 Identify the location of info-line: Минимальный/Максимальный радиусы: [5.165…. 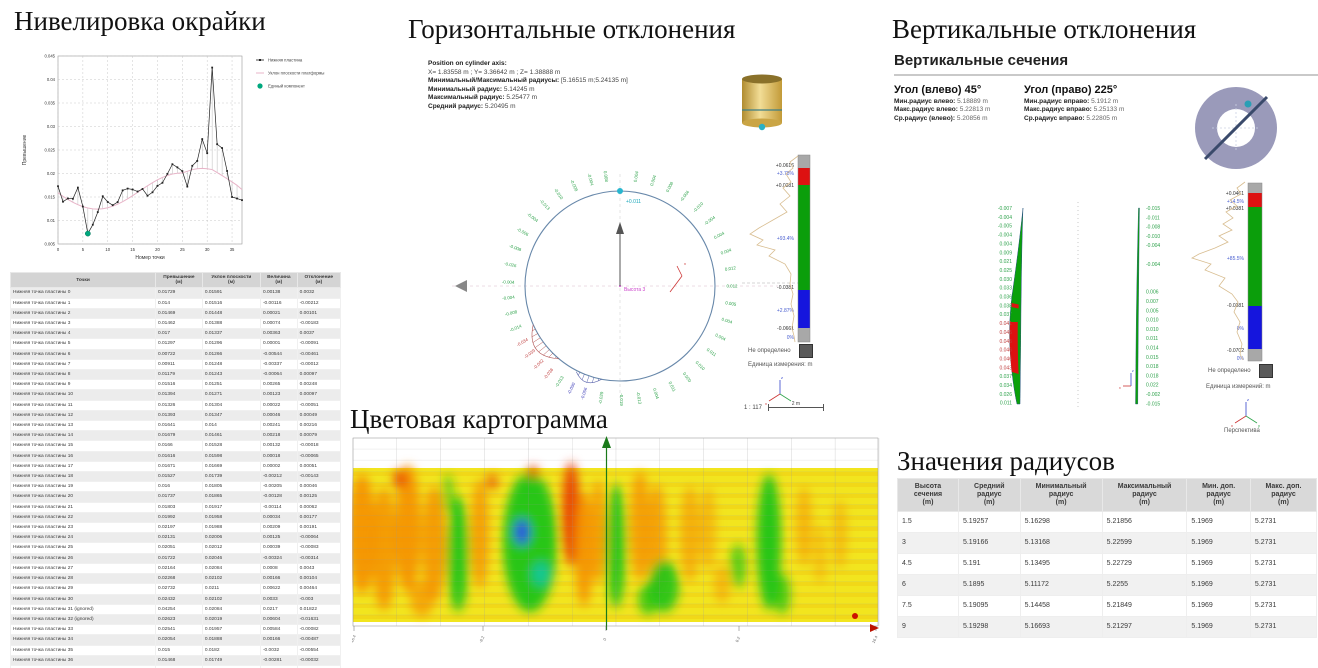
(528, 81).